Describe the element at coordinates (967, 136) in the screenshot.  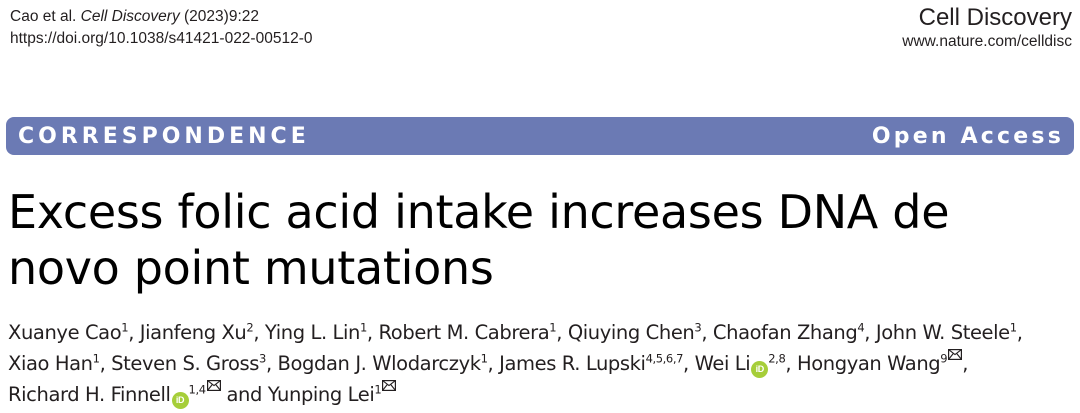
I see `open-access-label: Open Access` at that location.